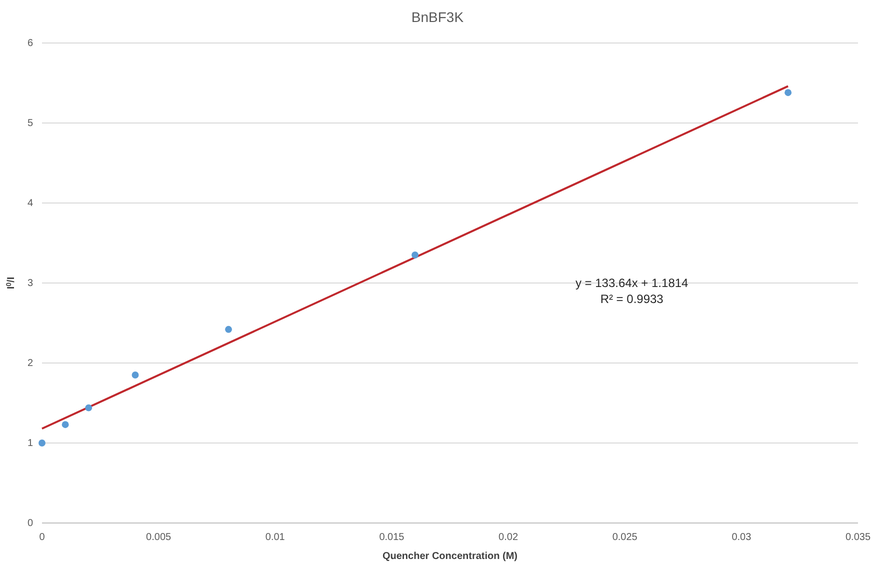 This screenshot has width=875, height=567. What do you see at coordinates (42, 538) in the screenshot?
I see `x-tick-label: 0` at bounding box center [42, 538].